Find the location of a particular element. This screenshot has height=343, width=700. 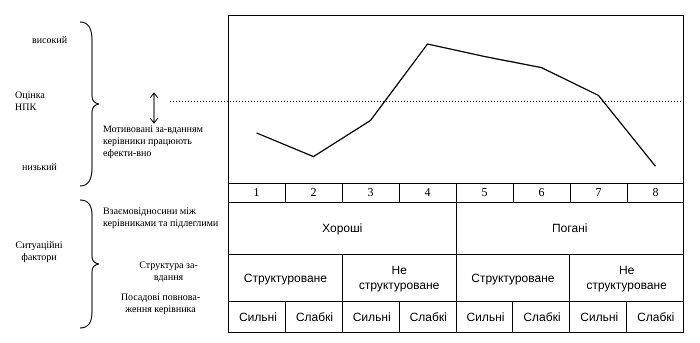

text: Посадові повнова-ження керівника is located at coordinates (161, 304).